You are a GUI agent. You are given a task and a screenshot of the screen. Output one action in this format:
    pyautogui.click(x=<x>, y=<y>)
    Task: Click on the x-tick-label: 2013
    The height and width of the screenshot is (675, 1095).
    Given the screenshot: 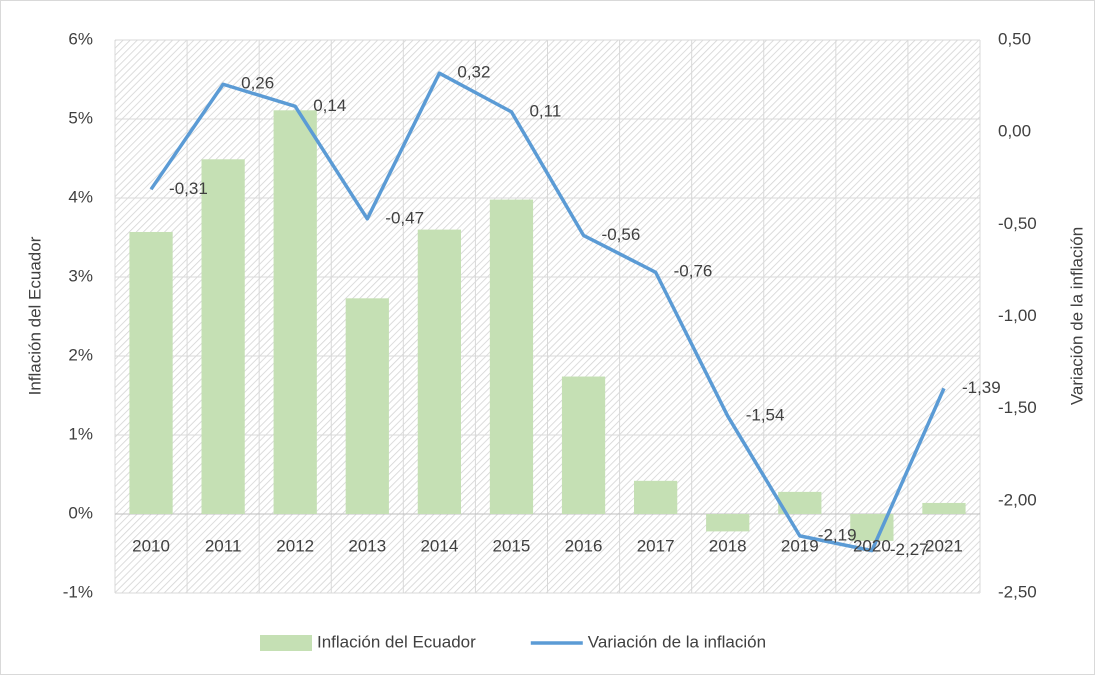 What is the action you would take?
    pyautogui.click(x=367, y=545)
    